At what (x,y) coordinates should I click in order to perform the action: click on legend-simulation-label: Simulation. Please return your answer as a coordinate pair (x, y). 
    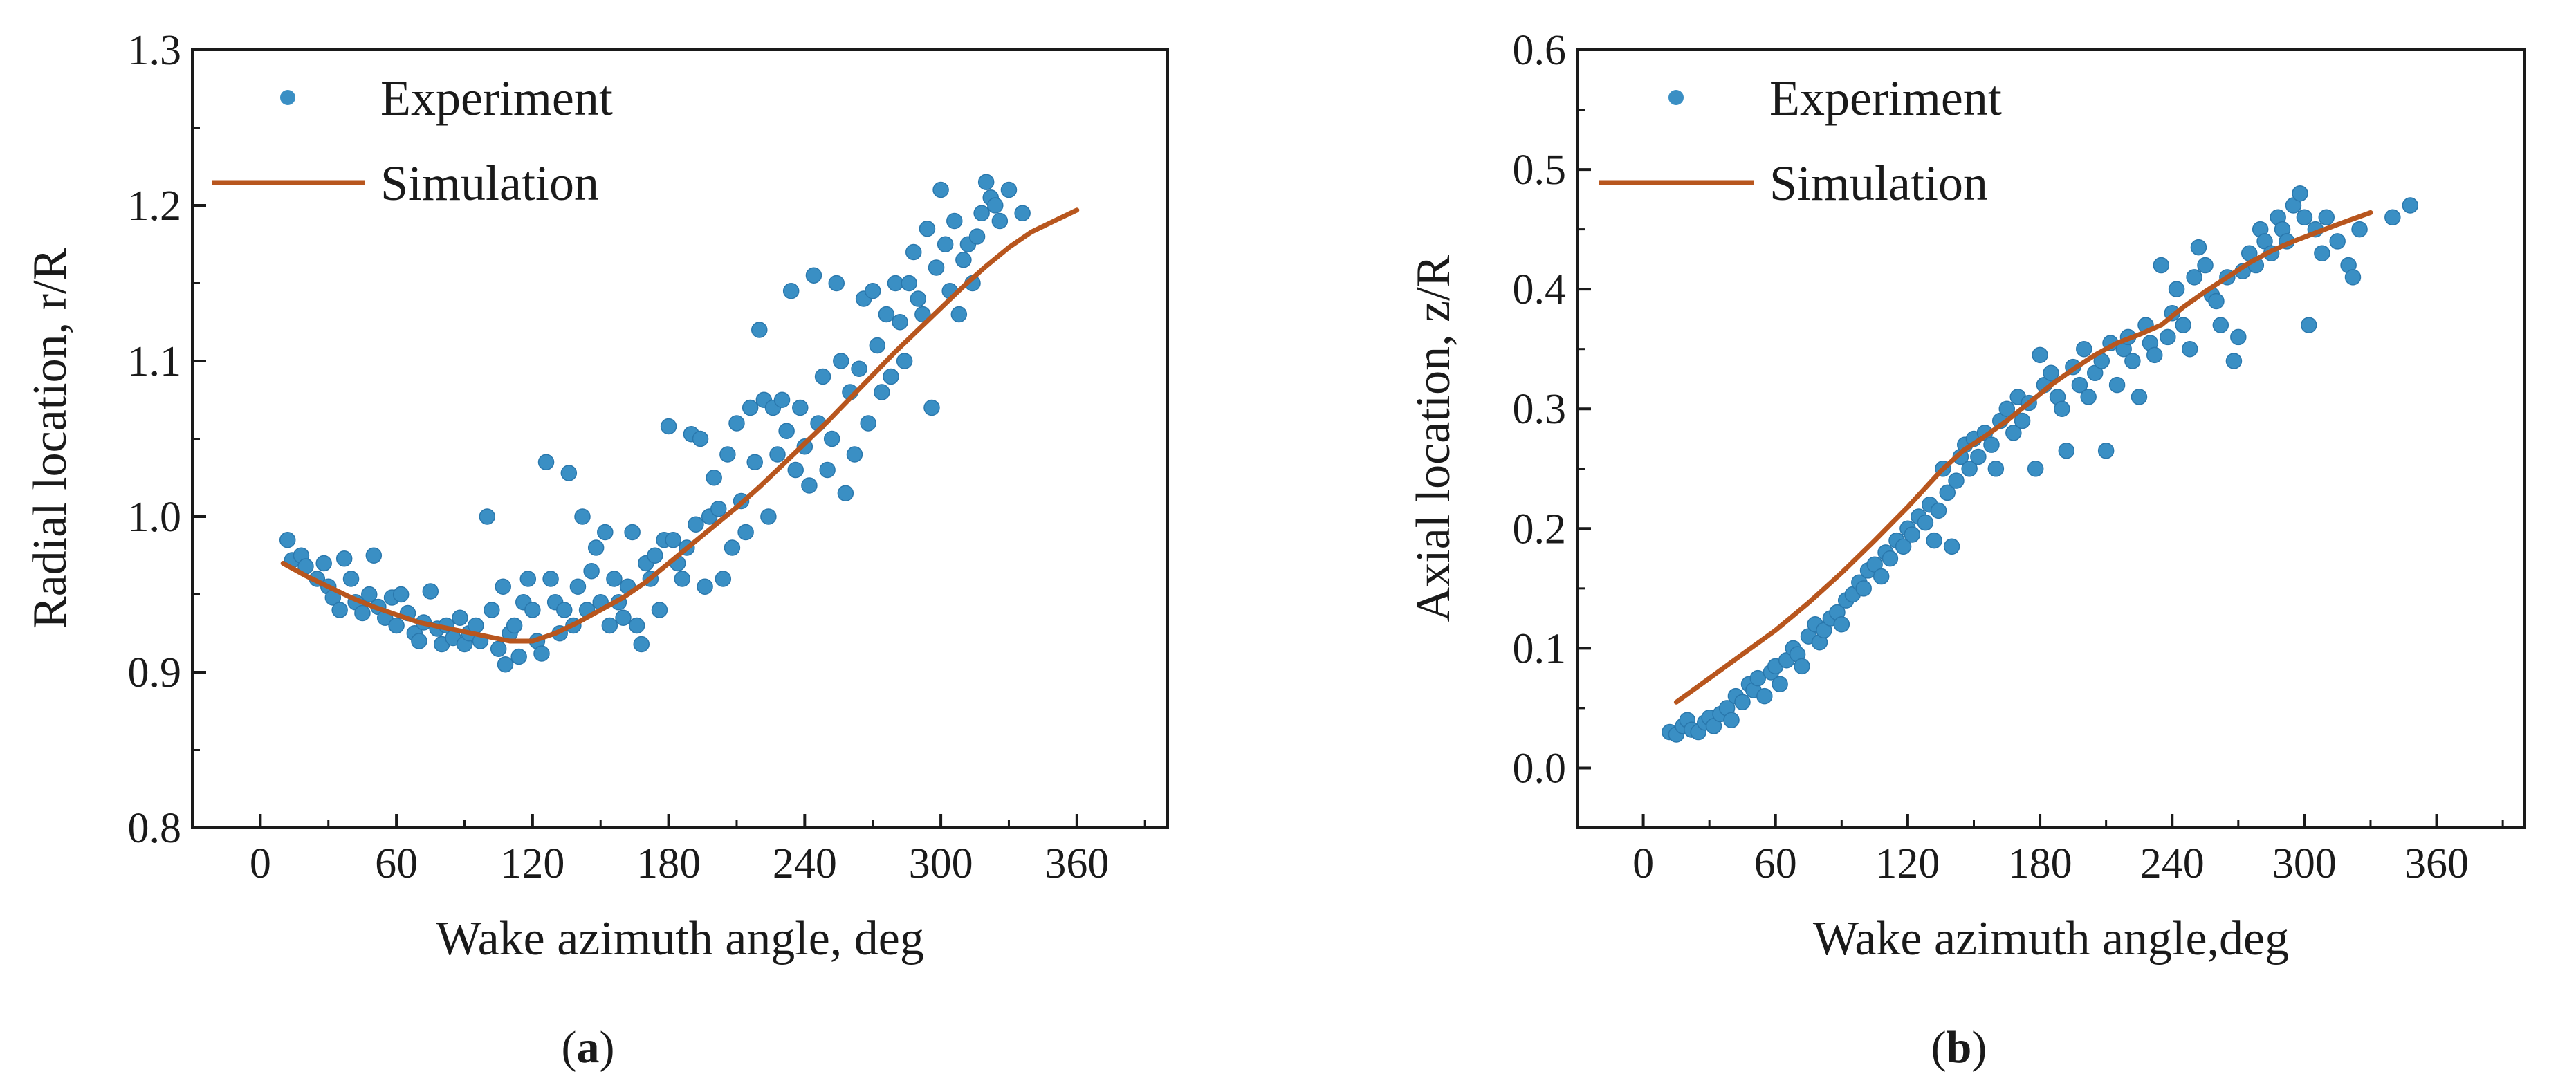
    Looking at the image, I should click on (489, 183).